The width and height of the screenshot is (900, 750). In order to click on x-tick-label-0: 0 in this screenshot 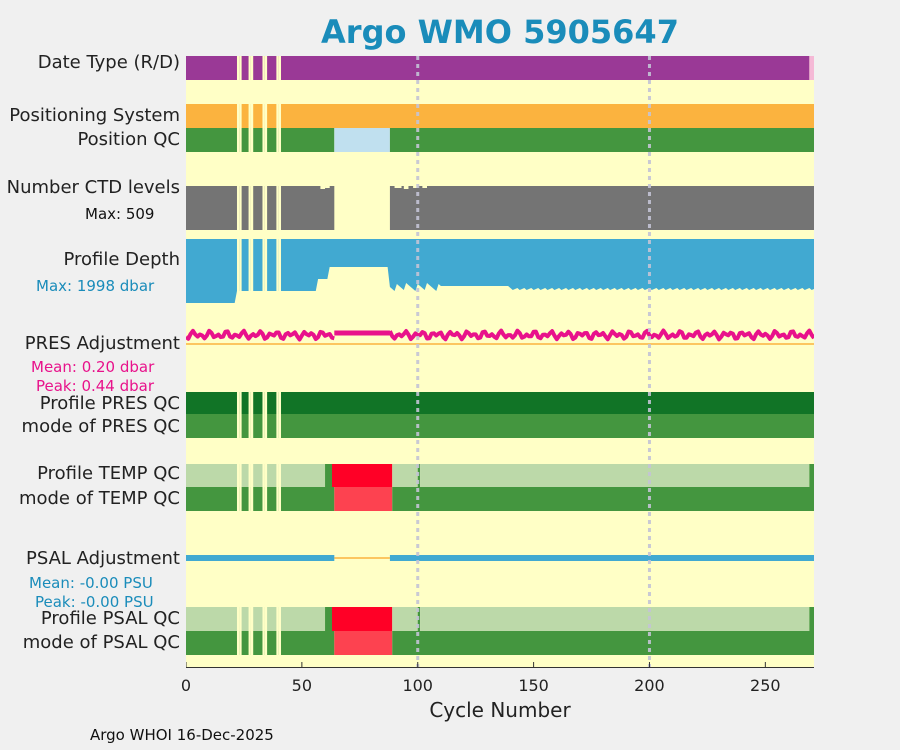, I will do `click(186, 685)`.